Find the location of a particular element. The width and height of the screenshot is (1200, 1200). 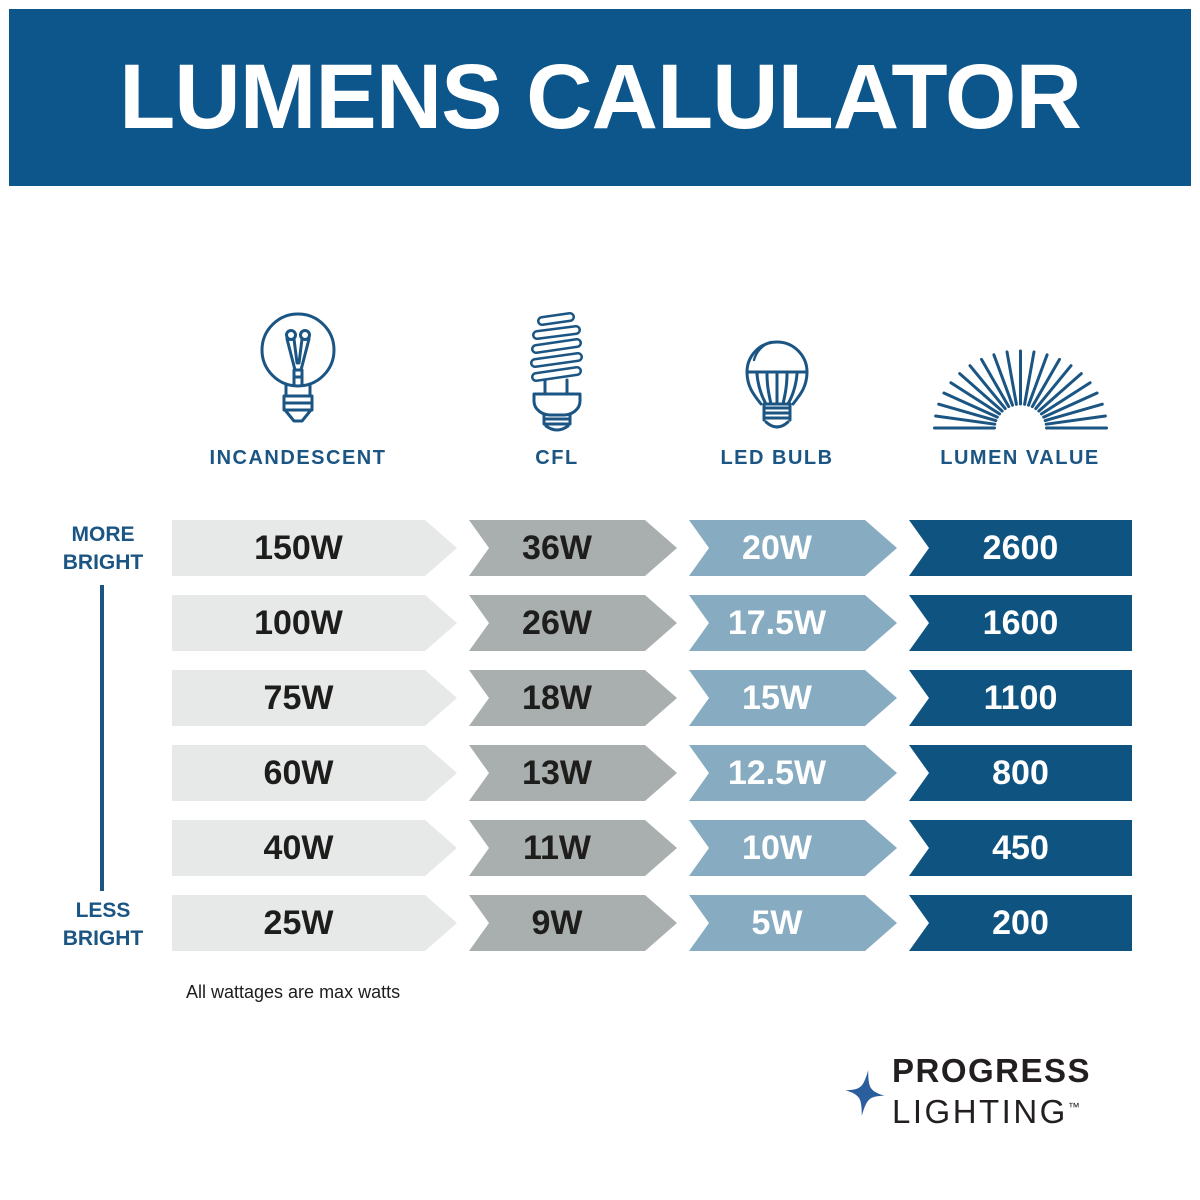

cell-value: 26W is located at coordinates (557, 622).